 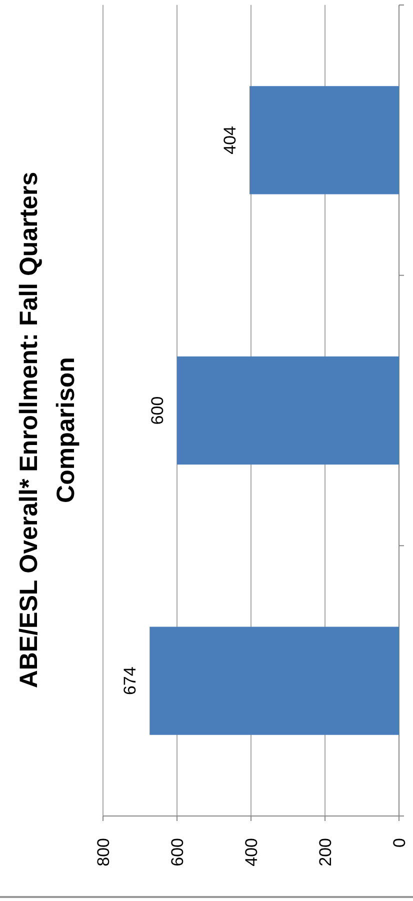 I want to click on text: ABE/ESL Overall* Enrollment: Fall Quarters Comparison, so click(x=47, y=430).